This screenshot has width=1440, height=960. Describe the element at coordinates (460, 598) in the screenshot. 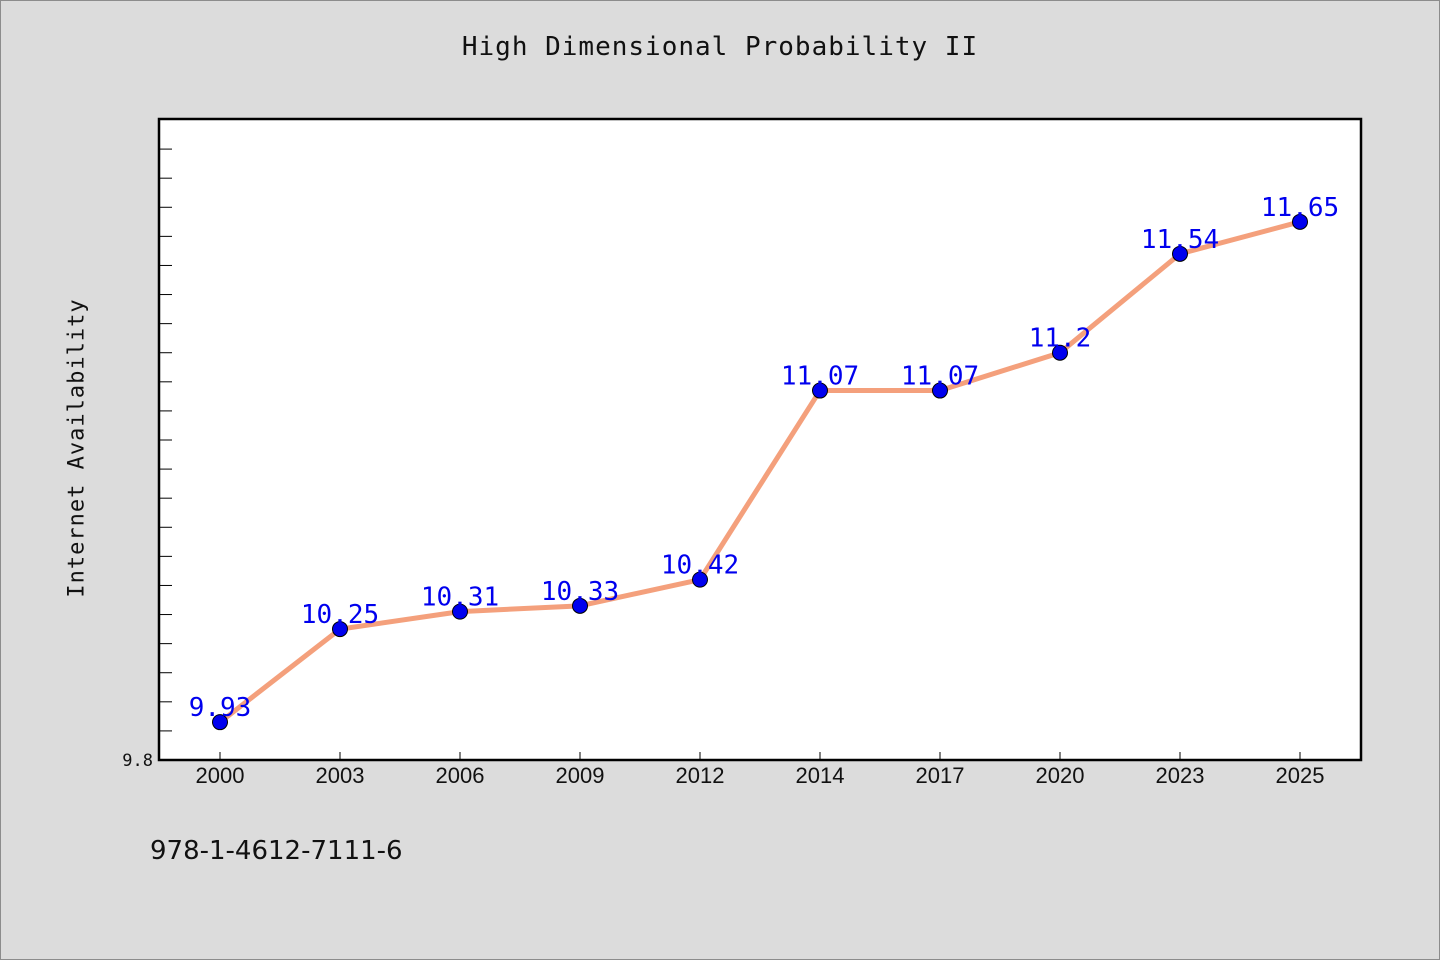

I see `data-label: 10.31` at that location.